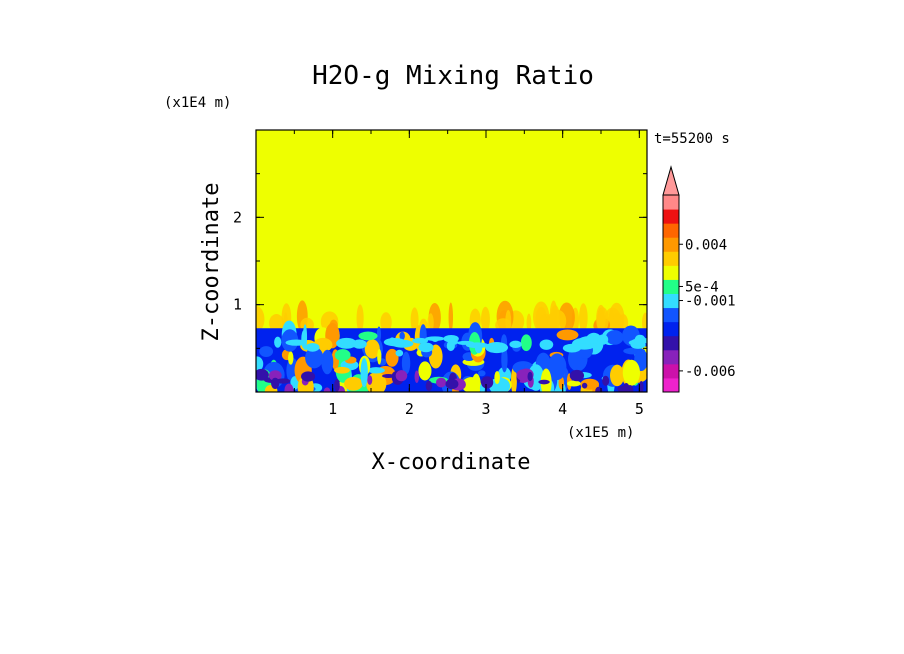  I want to click on x-tick-label: 3, so click(485, 409).